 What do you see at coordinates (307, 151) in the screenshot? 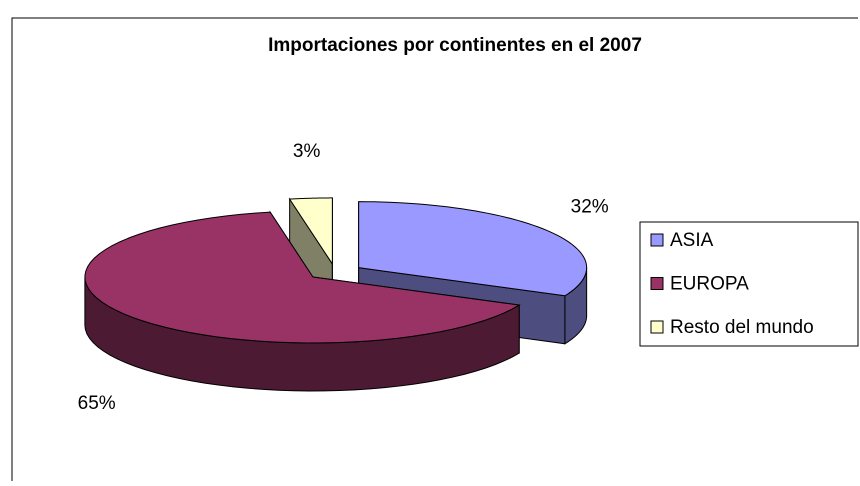
I see `data-label: 3%` at bounding box center [307, 151].